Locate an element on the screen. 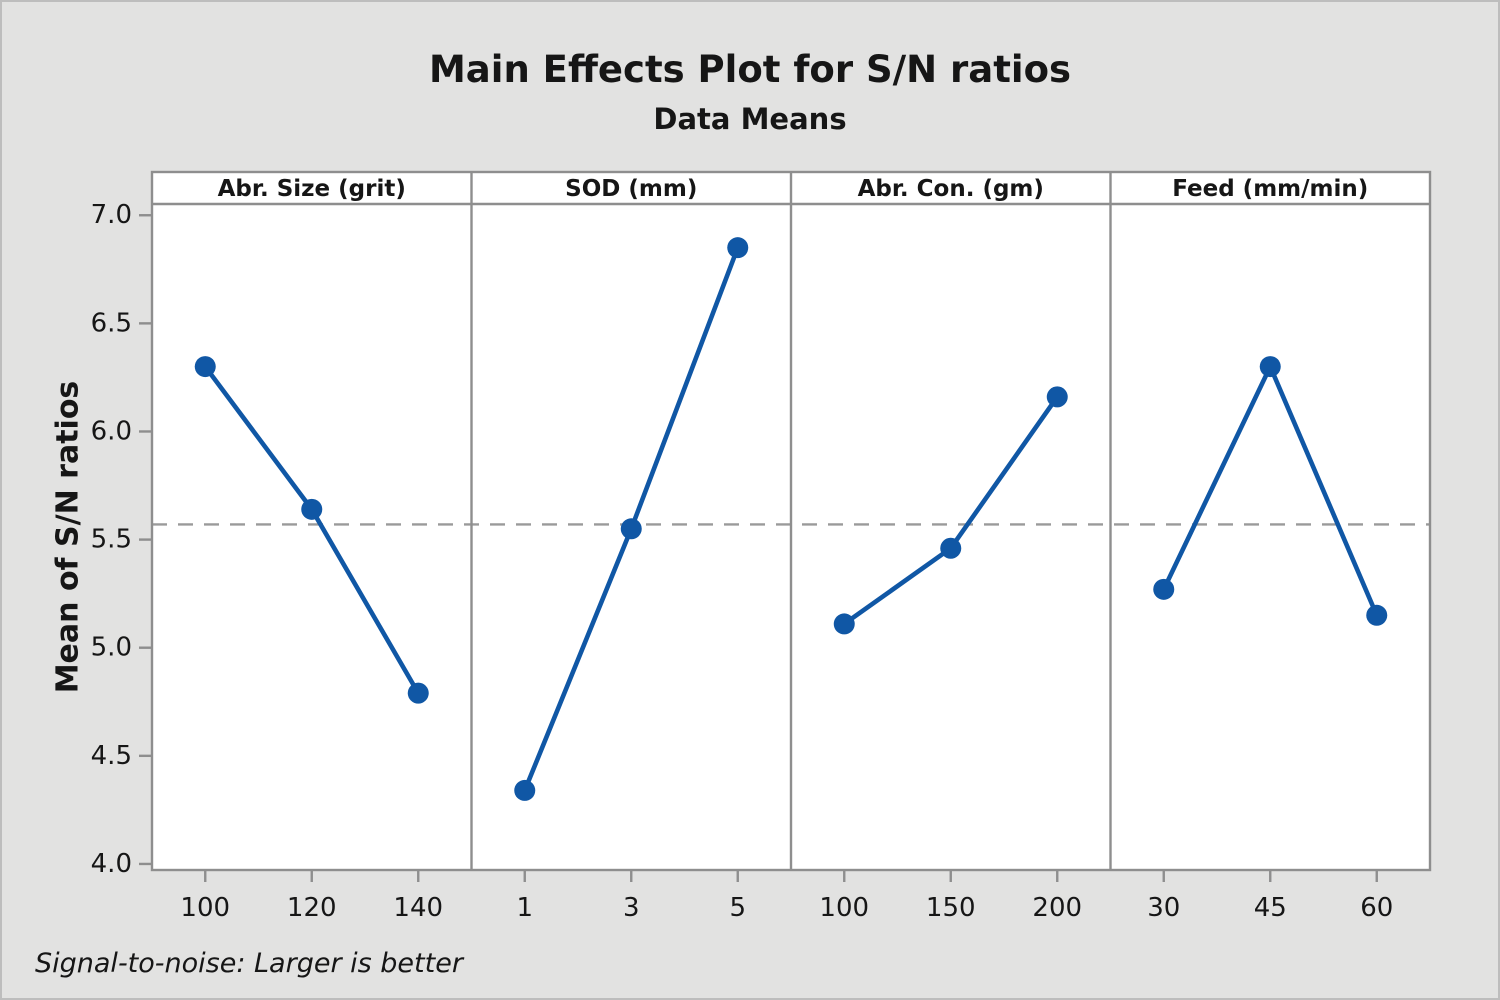 The image size is (1500, 1000). x-tick-label-3-1: 45 is located at coordinates (1270, 908).